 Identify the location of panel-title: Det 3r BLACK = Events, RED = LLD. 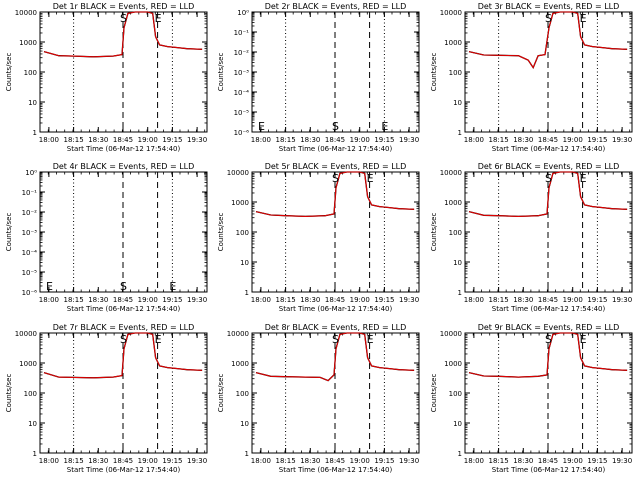
(549, 6).